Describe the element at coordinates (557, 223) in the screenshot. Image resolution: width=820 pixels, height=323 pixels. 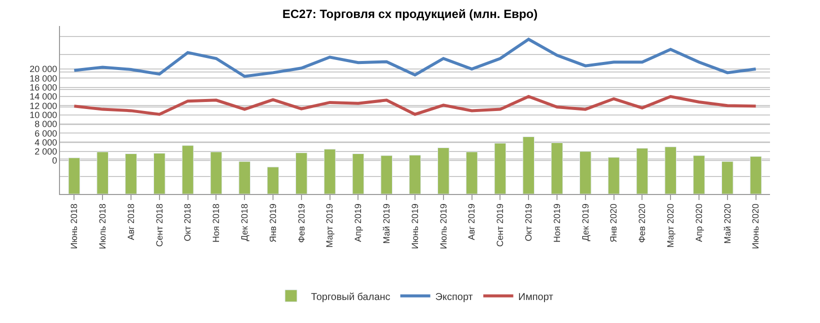
I see `x-tick-label: Ноя 2019` at that location.